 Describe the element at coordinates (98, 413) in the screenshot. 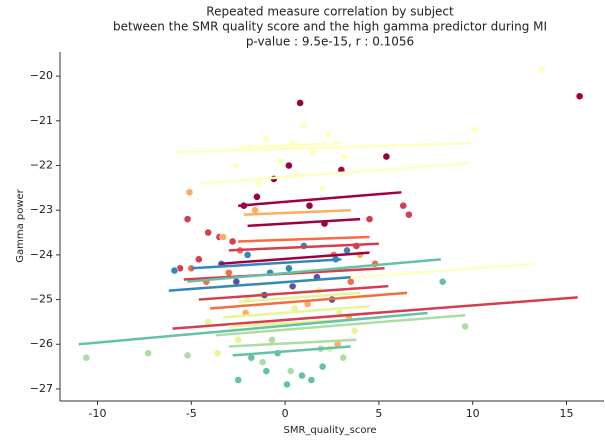

I see `x-tick-label: -10` at that location.